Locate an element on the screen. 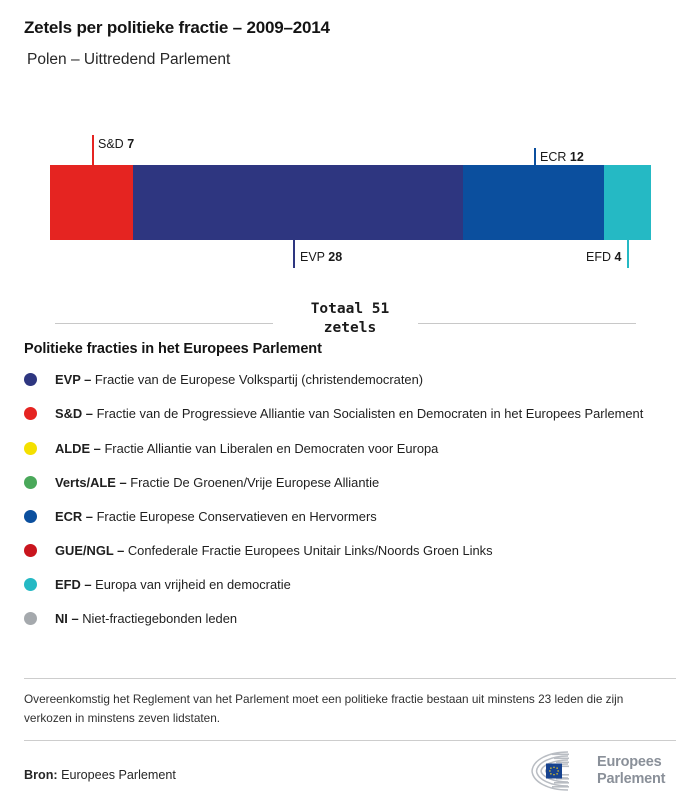 The height and width of the screenshot is (802, 700). total-divider-right is located at coordinates (527, 323).